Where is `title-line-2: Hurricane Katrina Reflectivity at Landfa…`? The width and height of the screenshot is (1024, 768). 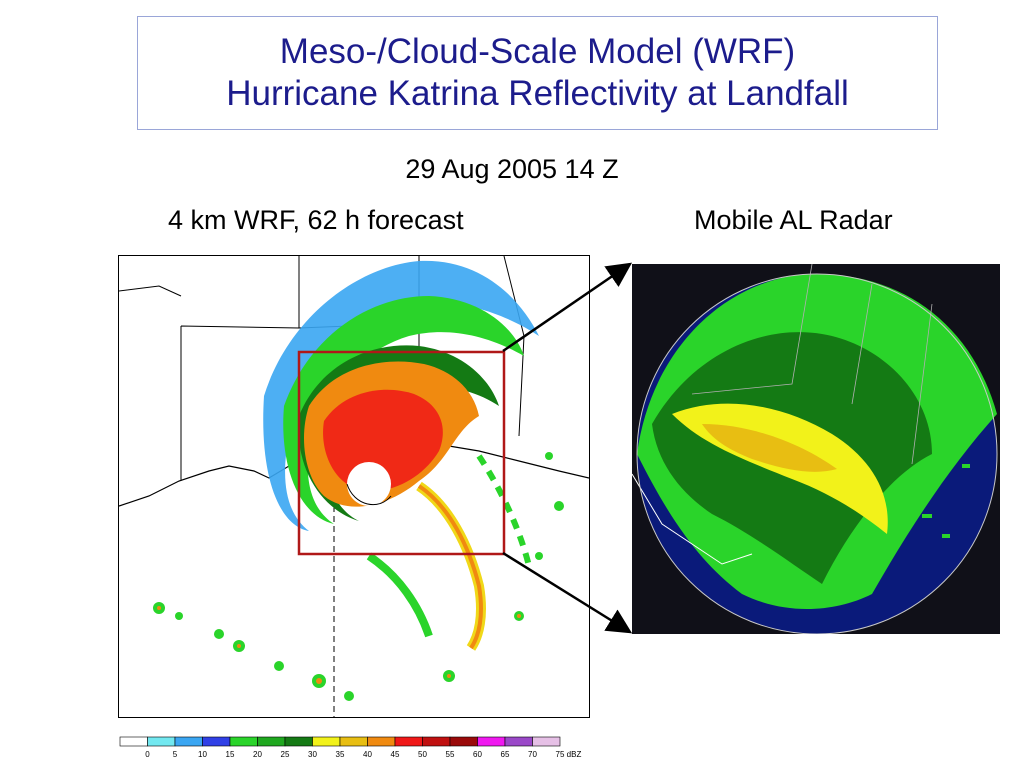
title-line-2: Hurricane Katrina Reflectivity at Landfa… is located at coordinates (537, 93).